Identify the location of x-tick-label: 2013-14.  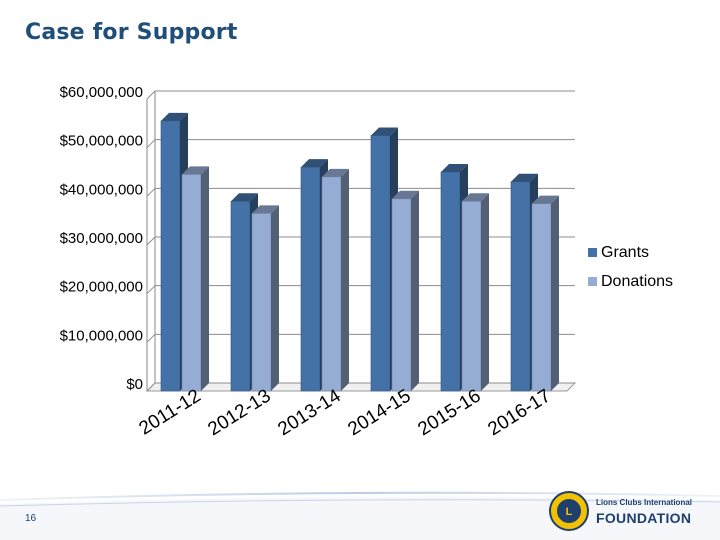
(309, 412).